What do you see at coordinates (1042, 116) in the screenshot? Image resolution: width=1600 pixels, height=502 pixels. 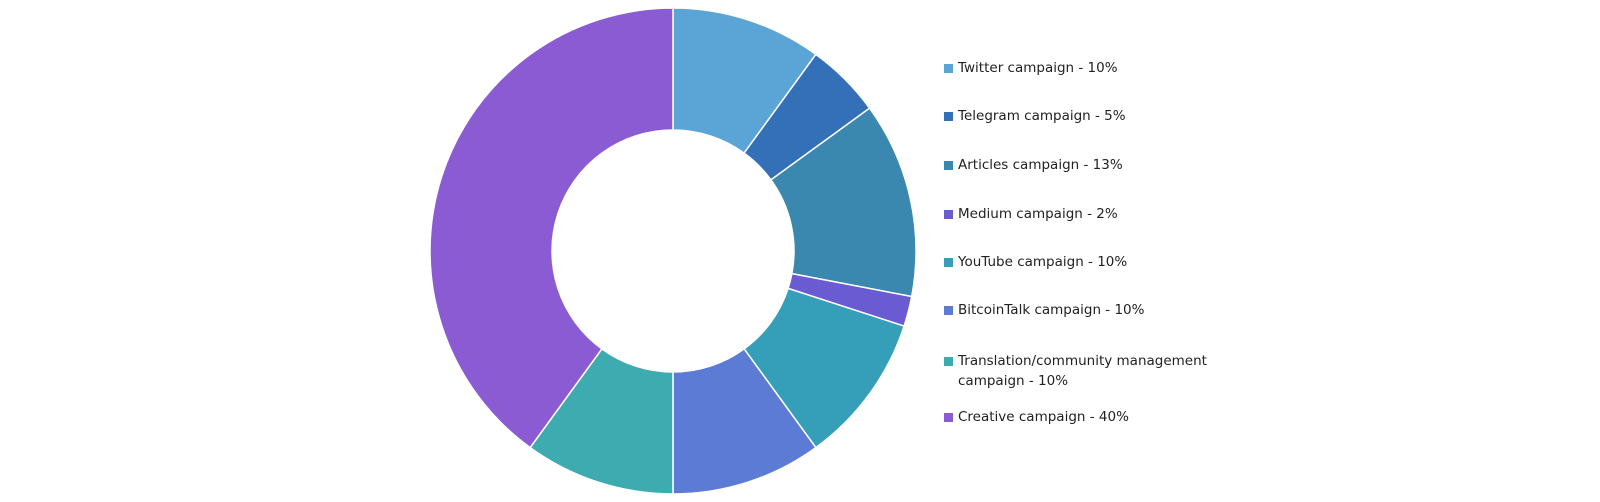 I see `legend-label: Telegram campaign - 5%` at bounding box center [1042, 116].